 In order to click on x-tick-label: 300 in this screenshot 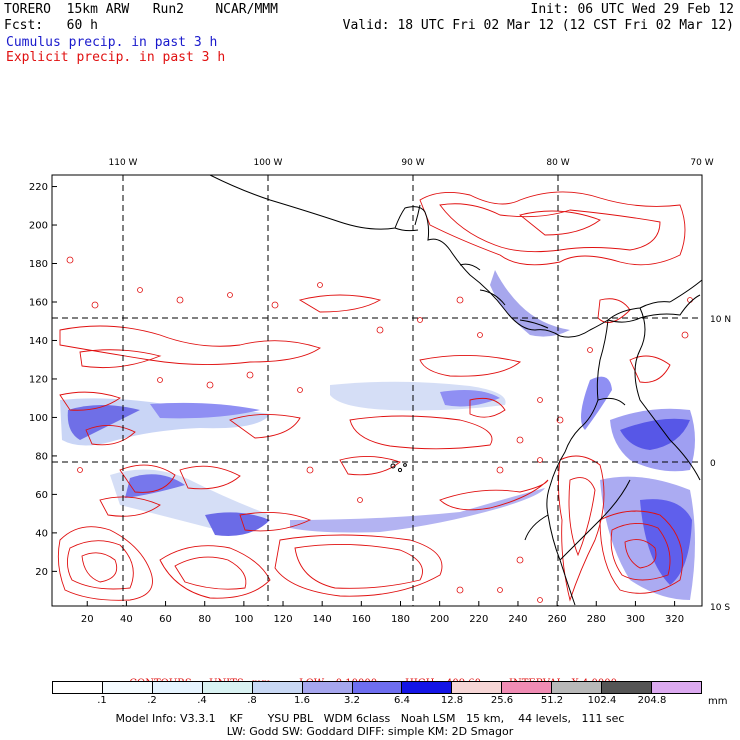, I will do `click(635, 619)`.